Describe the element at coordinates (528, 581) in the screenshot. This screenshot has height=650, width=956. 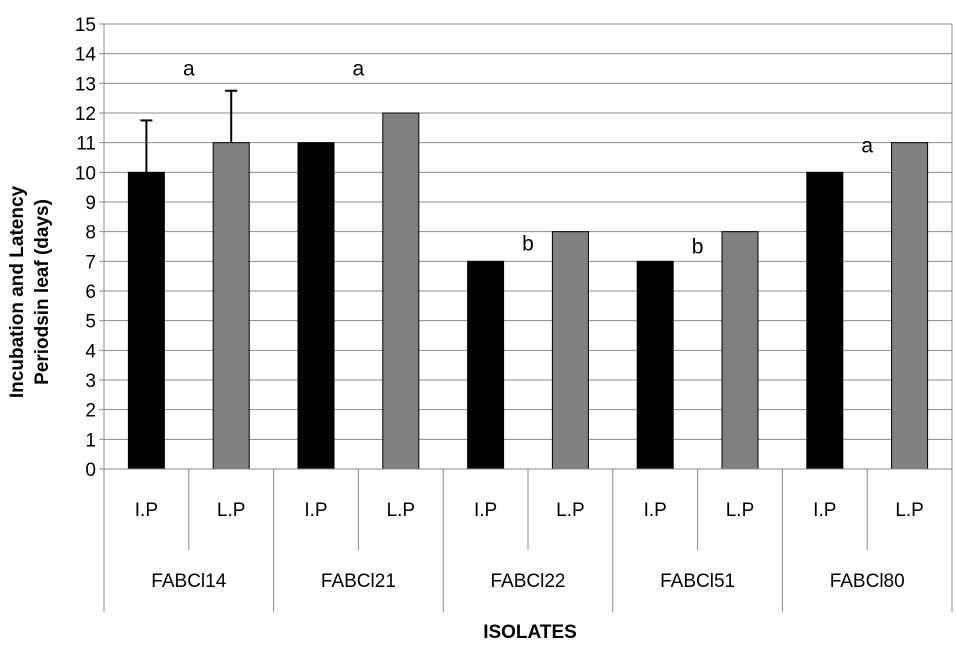
I see `group-label: FABCl22` at that location.